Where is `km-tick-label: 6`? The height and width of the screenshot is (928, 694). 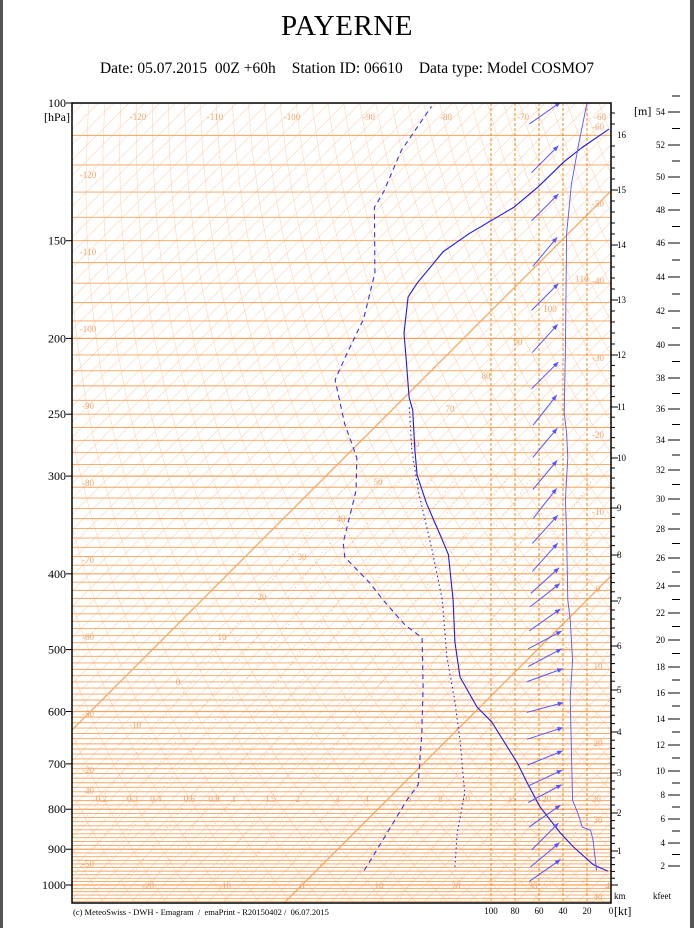
km-tick-label: 6 is located at coordinates (619, 646).